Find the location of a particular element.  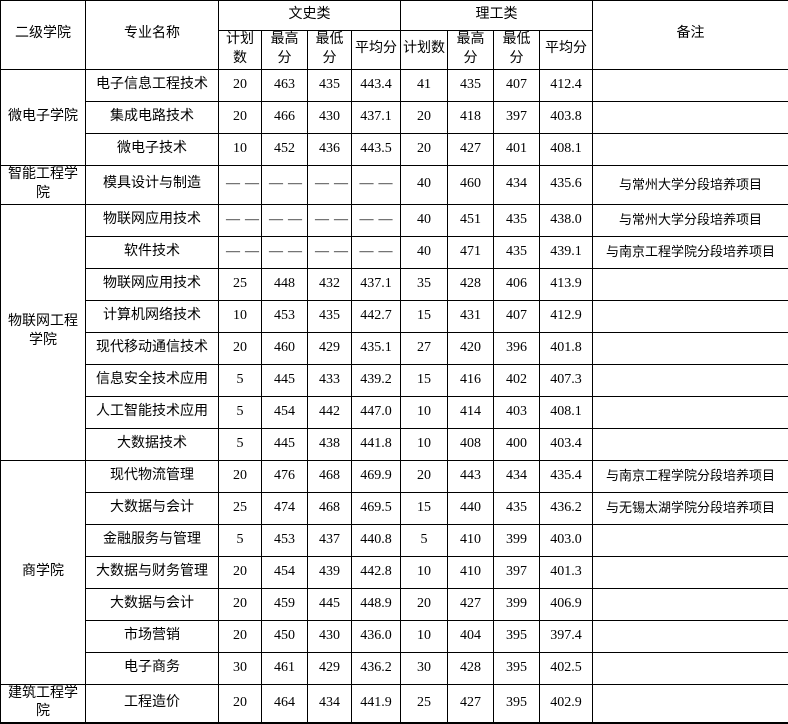

science-group-header: 理工类 is located at coordinates (497, 16).